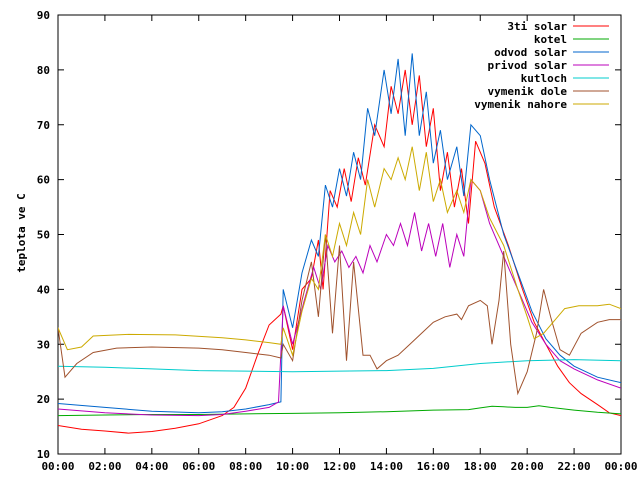 The image size is (640, 480). What do you see at coordinates (104, 466) in the screenshot?
I see `x-tick-label: 02:00` at bounding box center [104, 466].